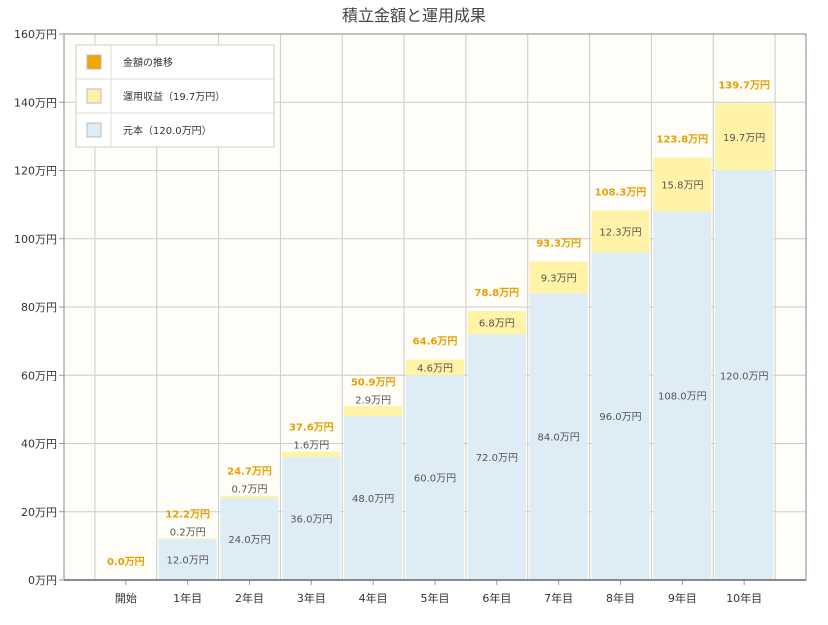 This screenshot has height=625, width=828. What do you see at coordinates (744, 598) in the screenshot?
I see `x-tick-label: 10年目` at bounding box center [744, 598].